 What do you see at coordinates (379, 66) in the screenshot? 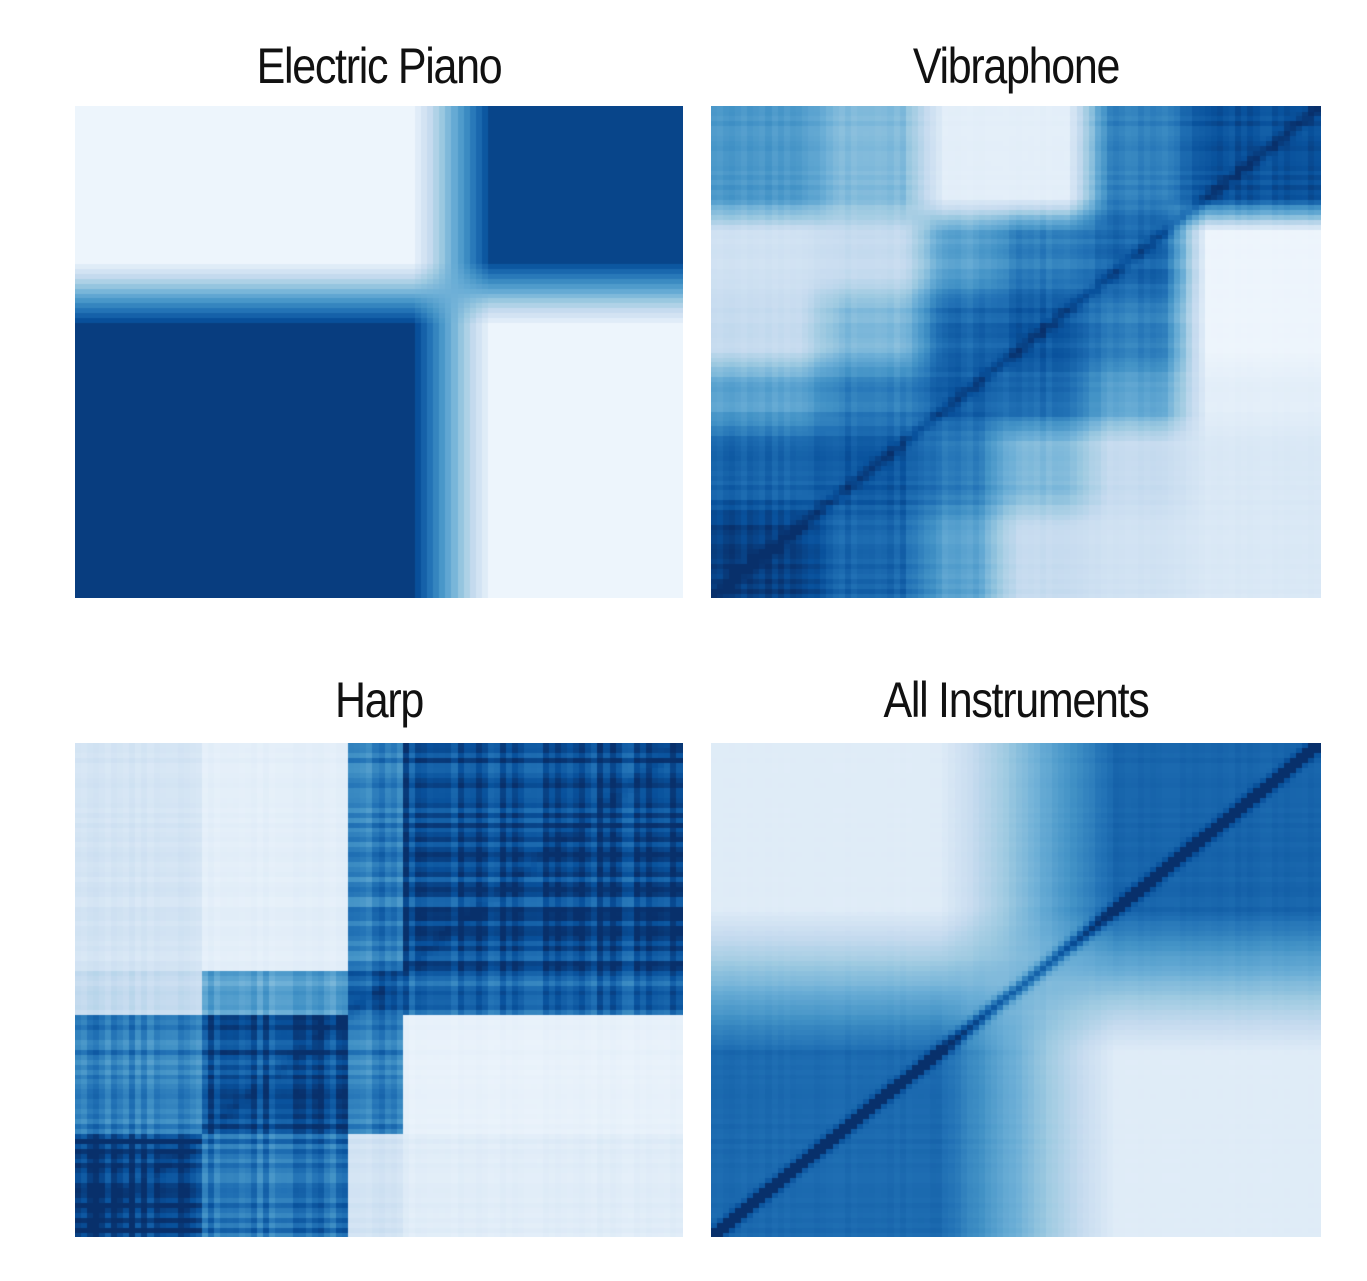
I see `panel-title-electric-piano: Electric Piano` at bounding box center [379, 66].